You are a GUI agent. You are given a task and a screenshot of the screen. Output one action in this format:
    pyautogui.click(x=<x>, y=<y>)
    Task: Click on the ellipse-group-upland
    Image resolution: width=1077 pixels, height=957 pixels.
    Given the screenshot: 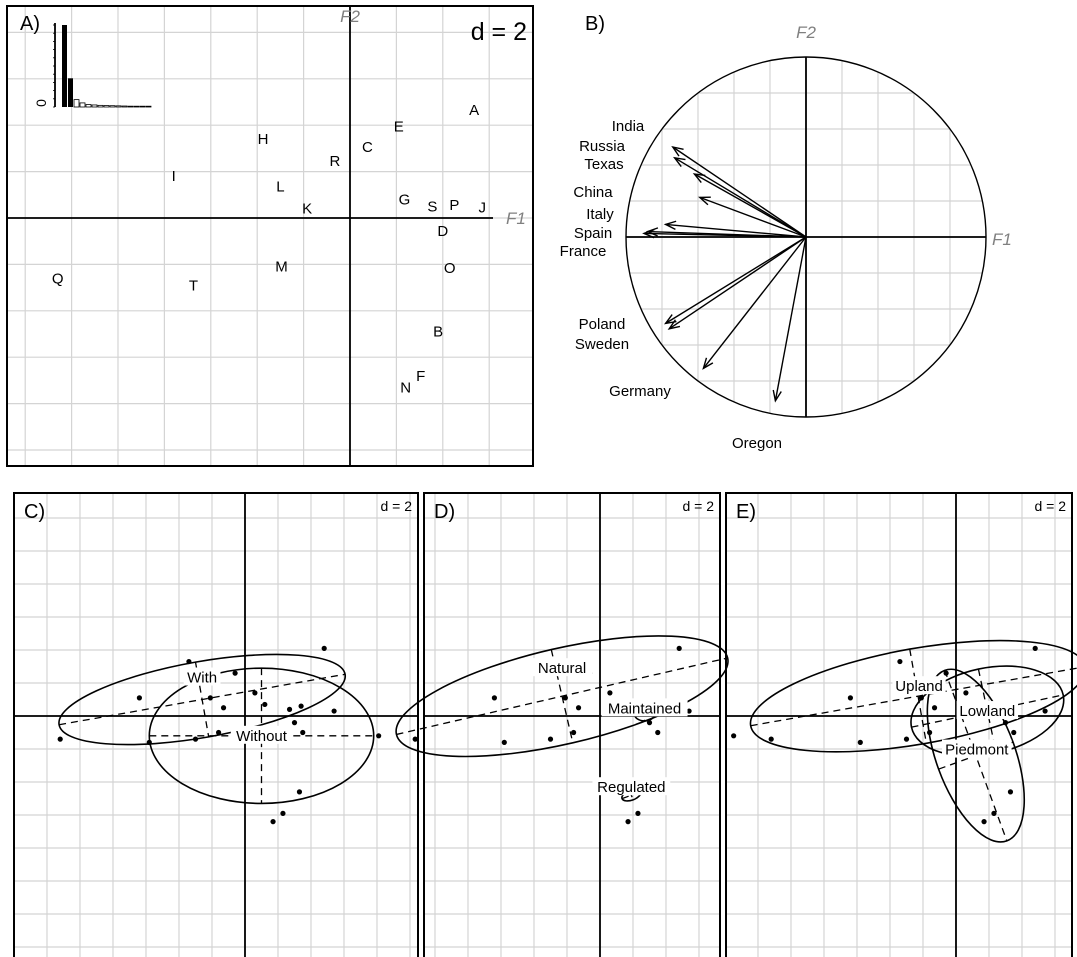 What is the action you would take?
    pyautogui.click(x=913, y=696)
    